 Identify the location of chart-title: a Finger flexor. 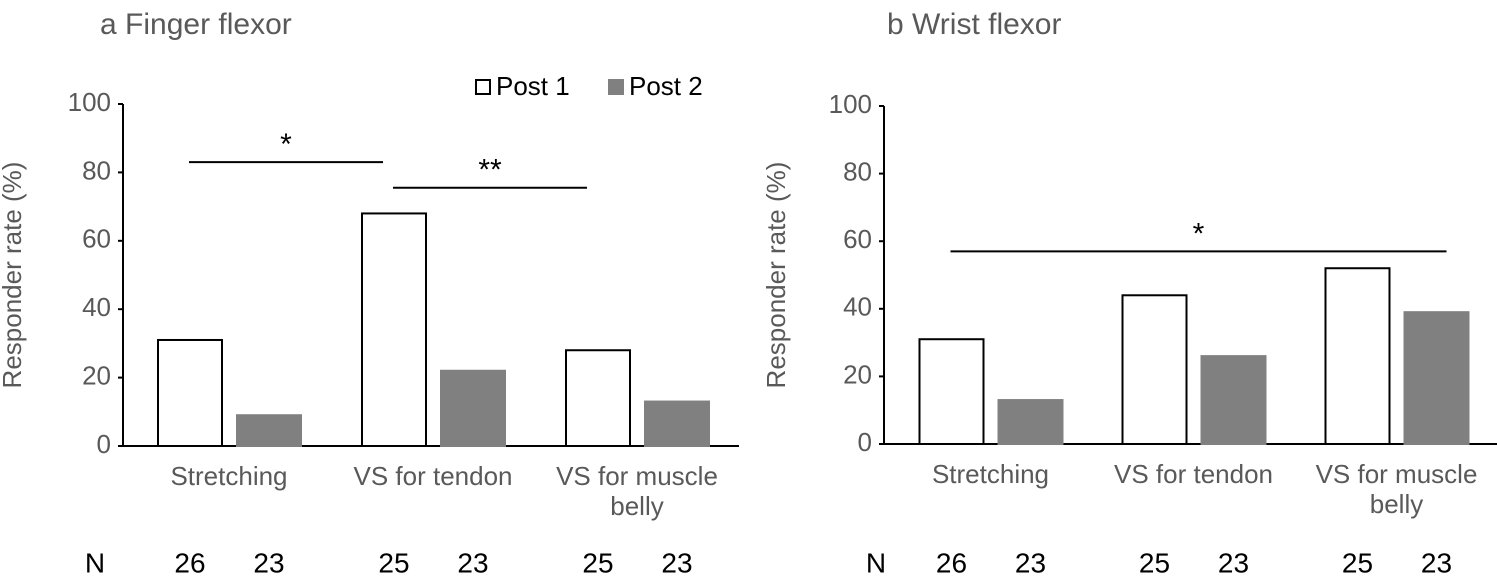
(196, 24).